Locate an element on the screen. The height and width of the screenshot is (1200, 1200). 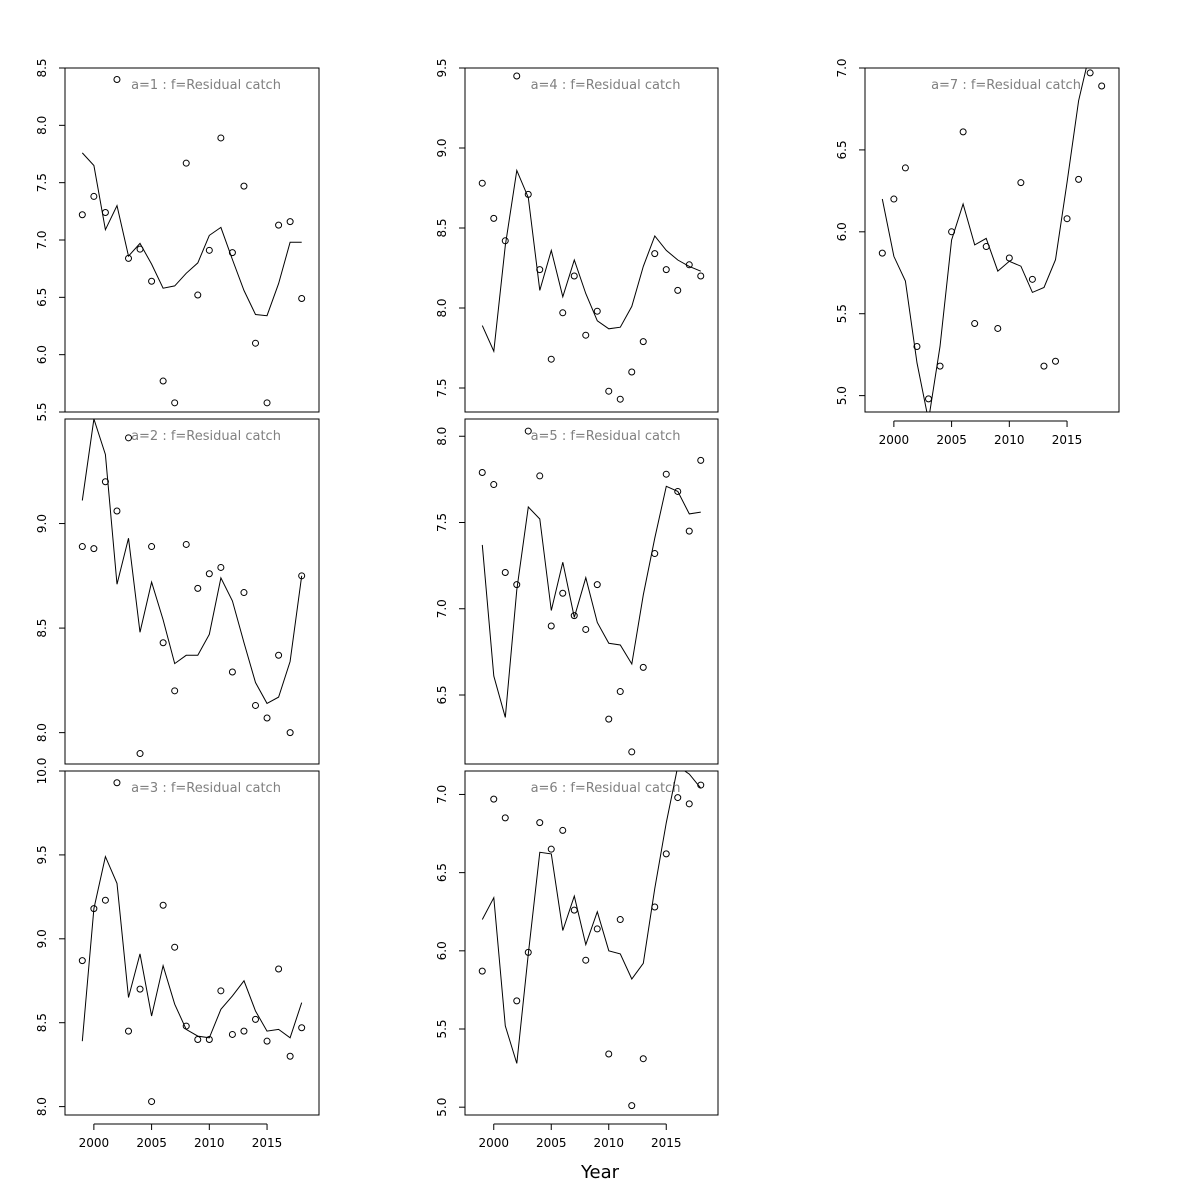
panel-title: a=7 : f=Residual catch is located at coordinates (1006, 85).